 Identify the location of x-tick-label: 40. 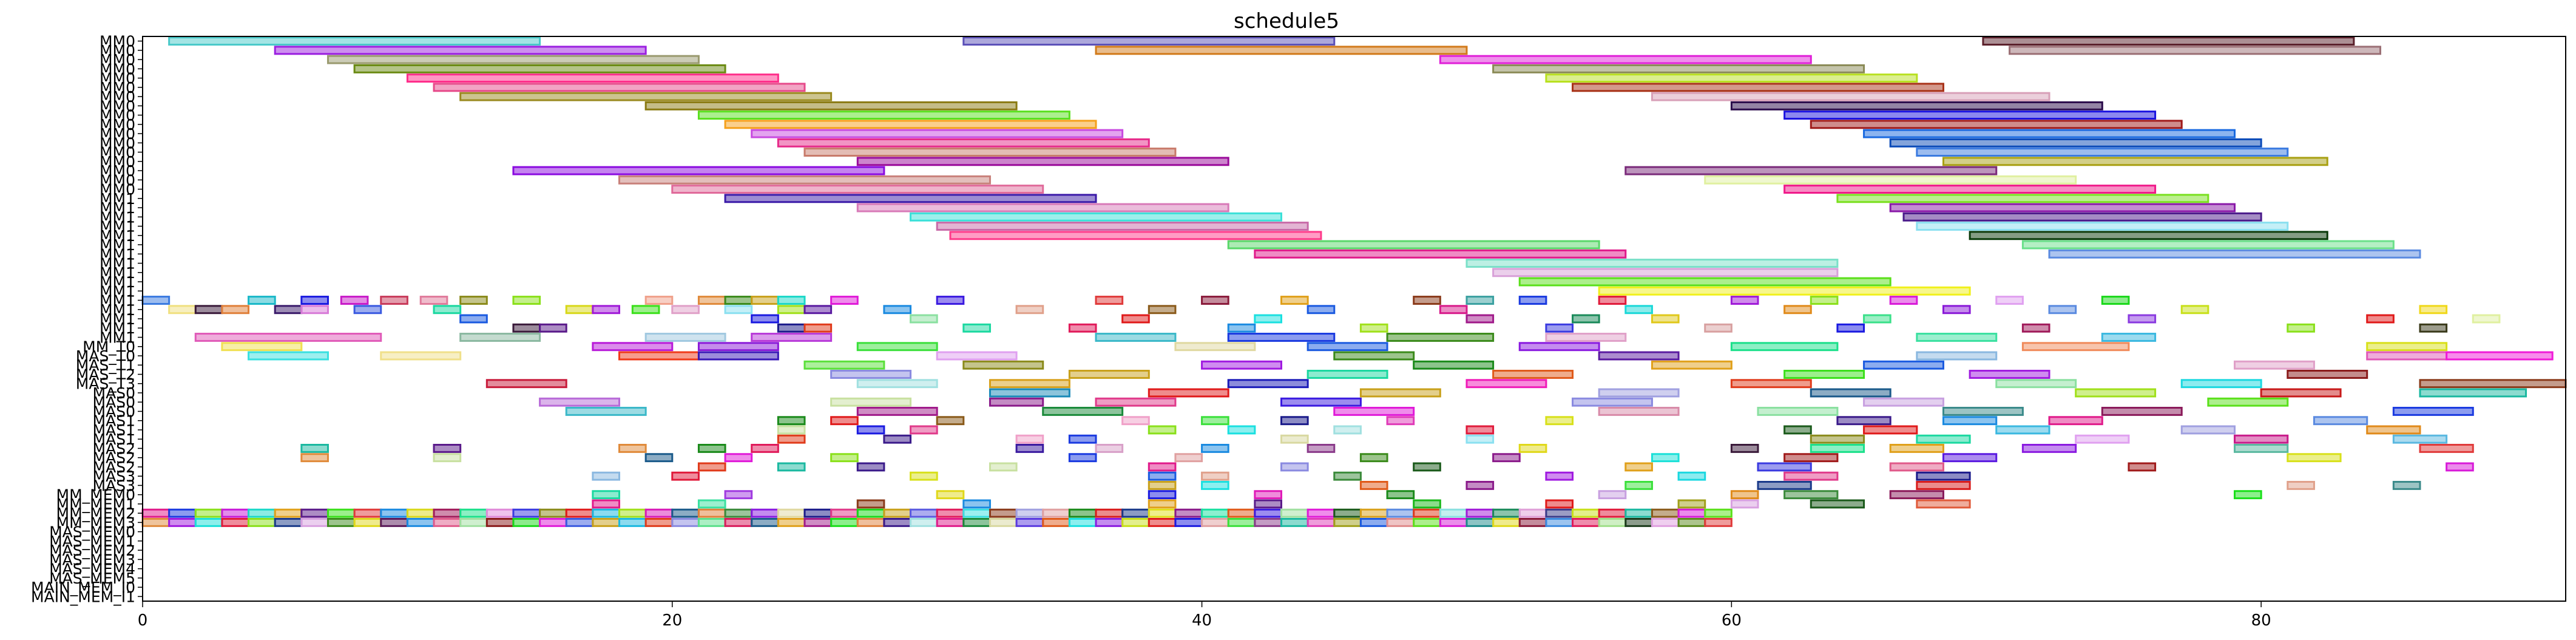
(1202, 620).